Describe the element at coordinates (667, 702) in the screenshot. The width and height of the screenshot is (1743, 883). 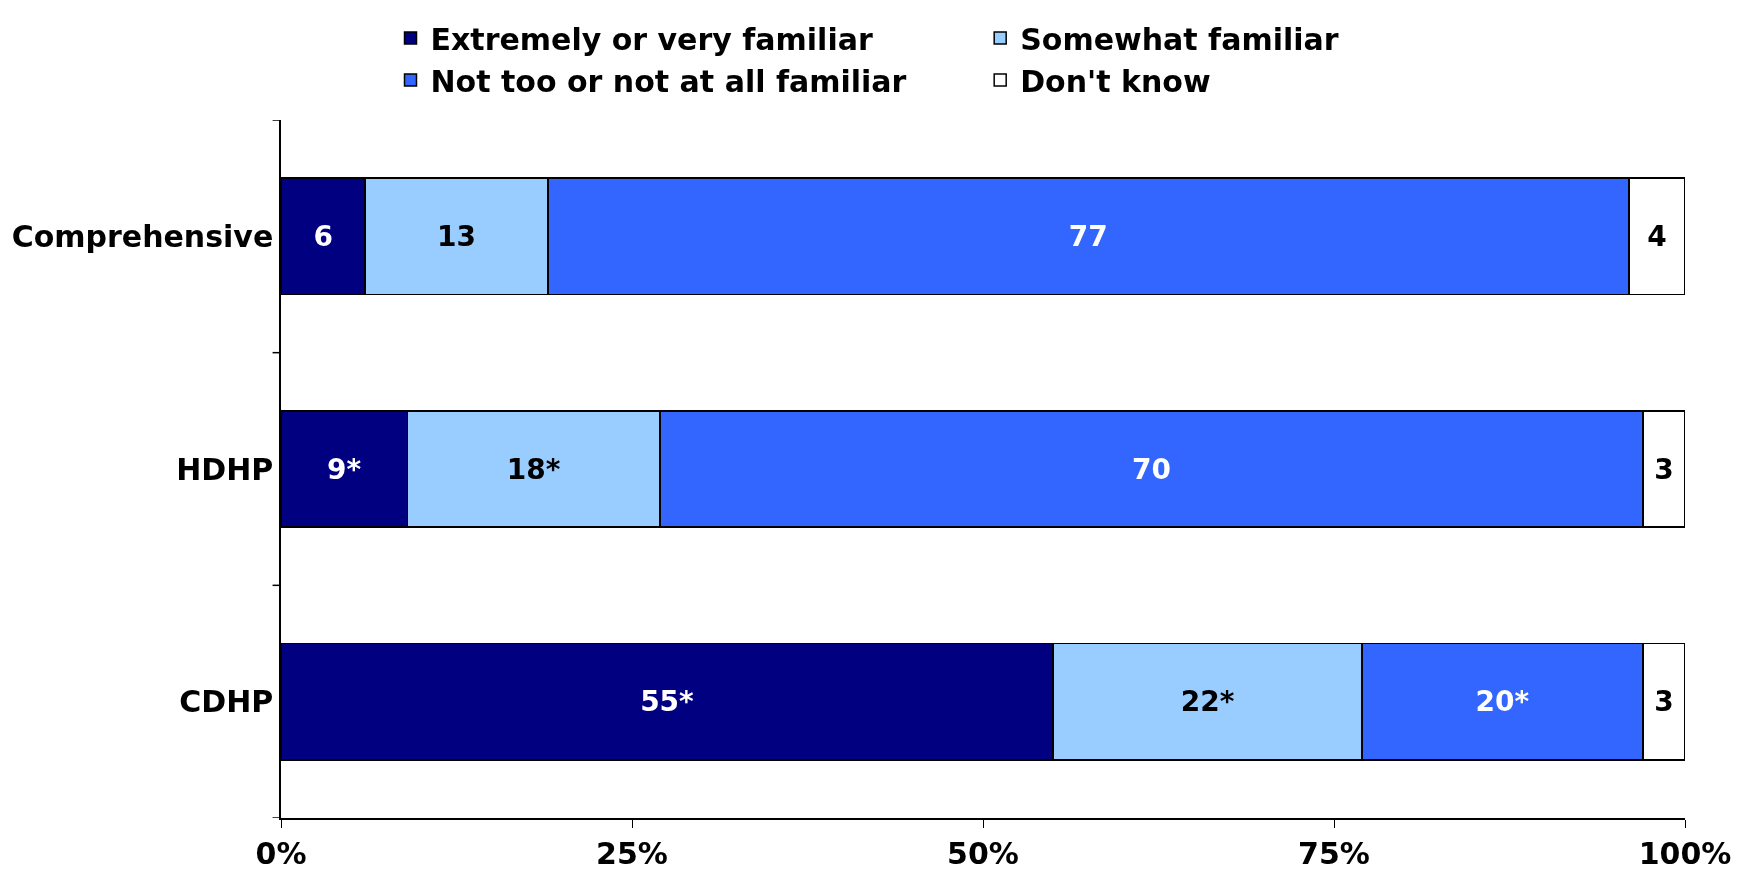
I see `data-label: 55*` at that location.